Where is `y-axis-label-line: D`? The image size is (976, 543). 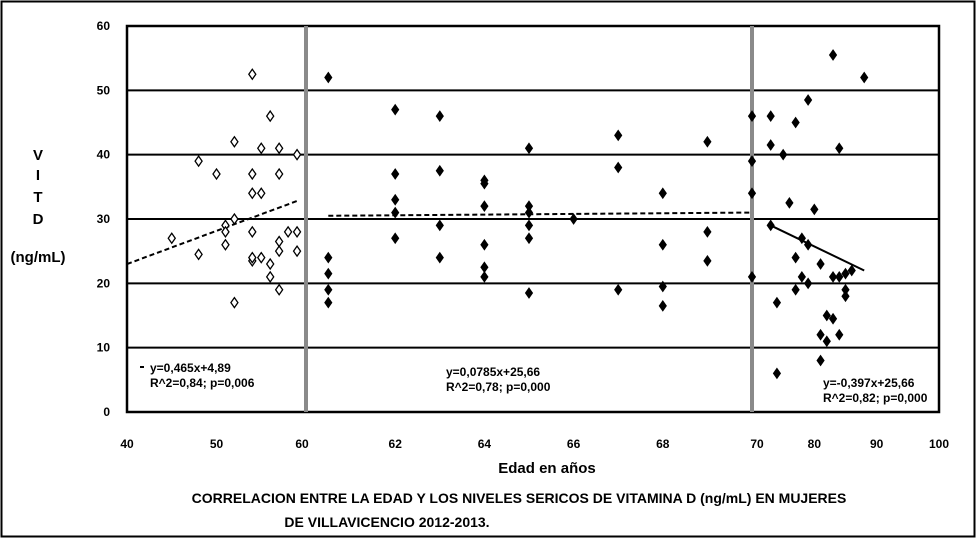
y-axis-label-line: D is located at coordinates (38, 219).